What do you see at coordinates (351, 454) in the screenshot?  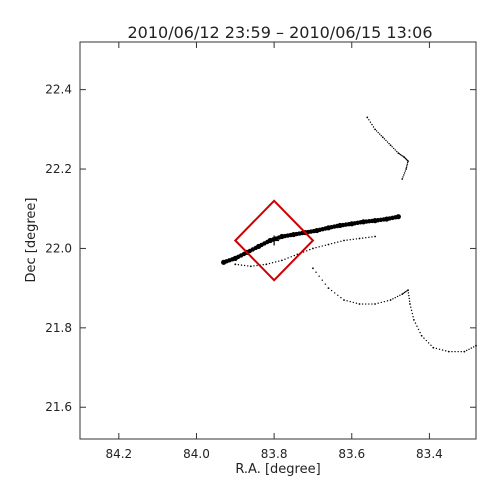 I see `x-tick-label: 83.6` at bounding box center [351, 454].